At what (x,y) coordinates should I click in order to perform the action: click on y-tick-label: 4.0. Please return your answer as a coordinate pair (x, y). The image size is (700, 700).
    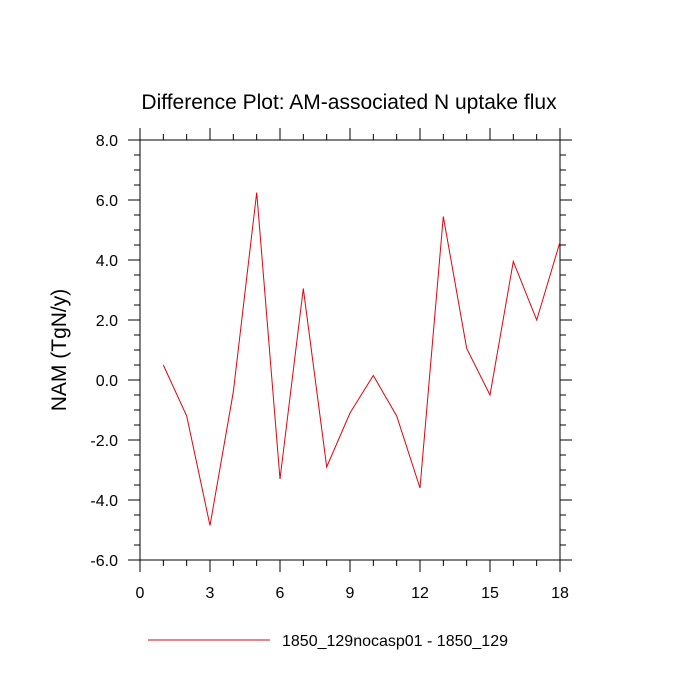
    Looking at the image, I should click on (107, 261).